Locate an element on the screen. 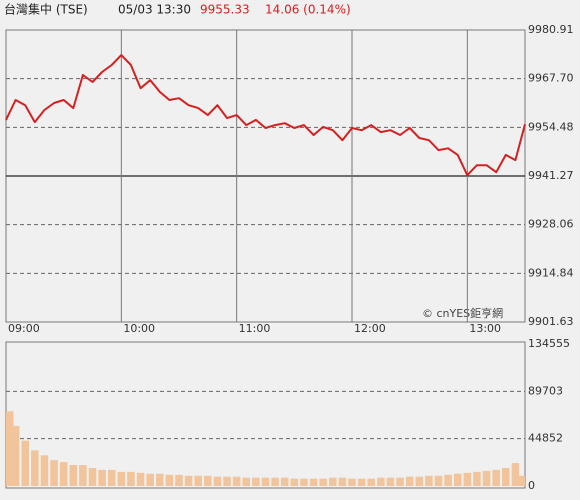 The height and width of the screenshot is (500, 580). change: 14.06 (0.14%) is located at coordinates (308, 10).